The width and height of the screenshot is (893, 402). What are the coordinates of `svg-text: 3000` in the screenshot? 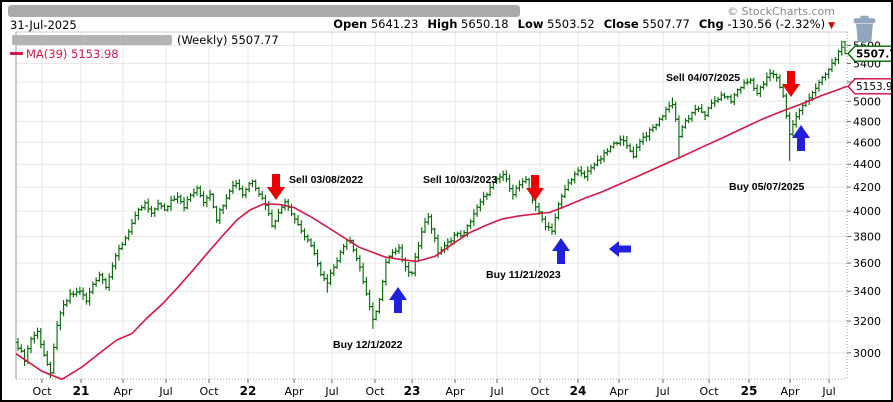 It's located at (867, 353).